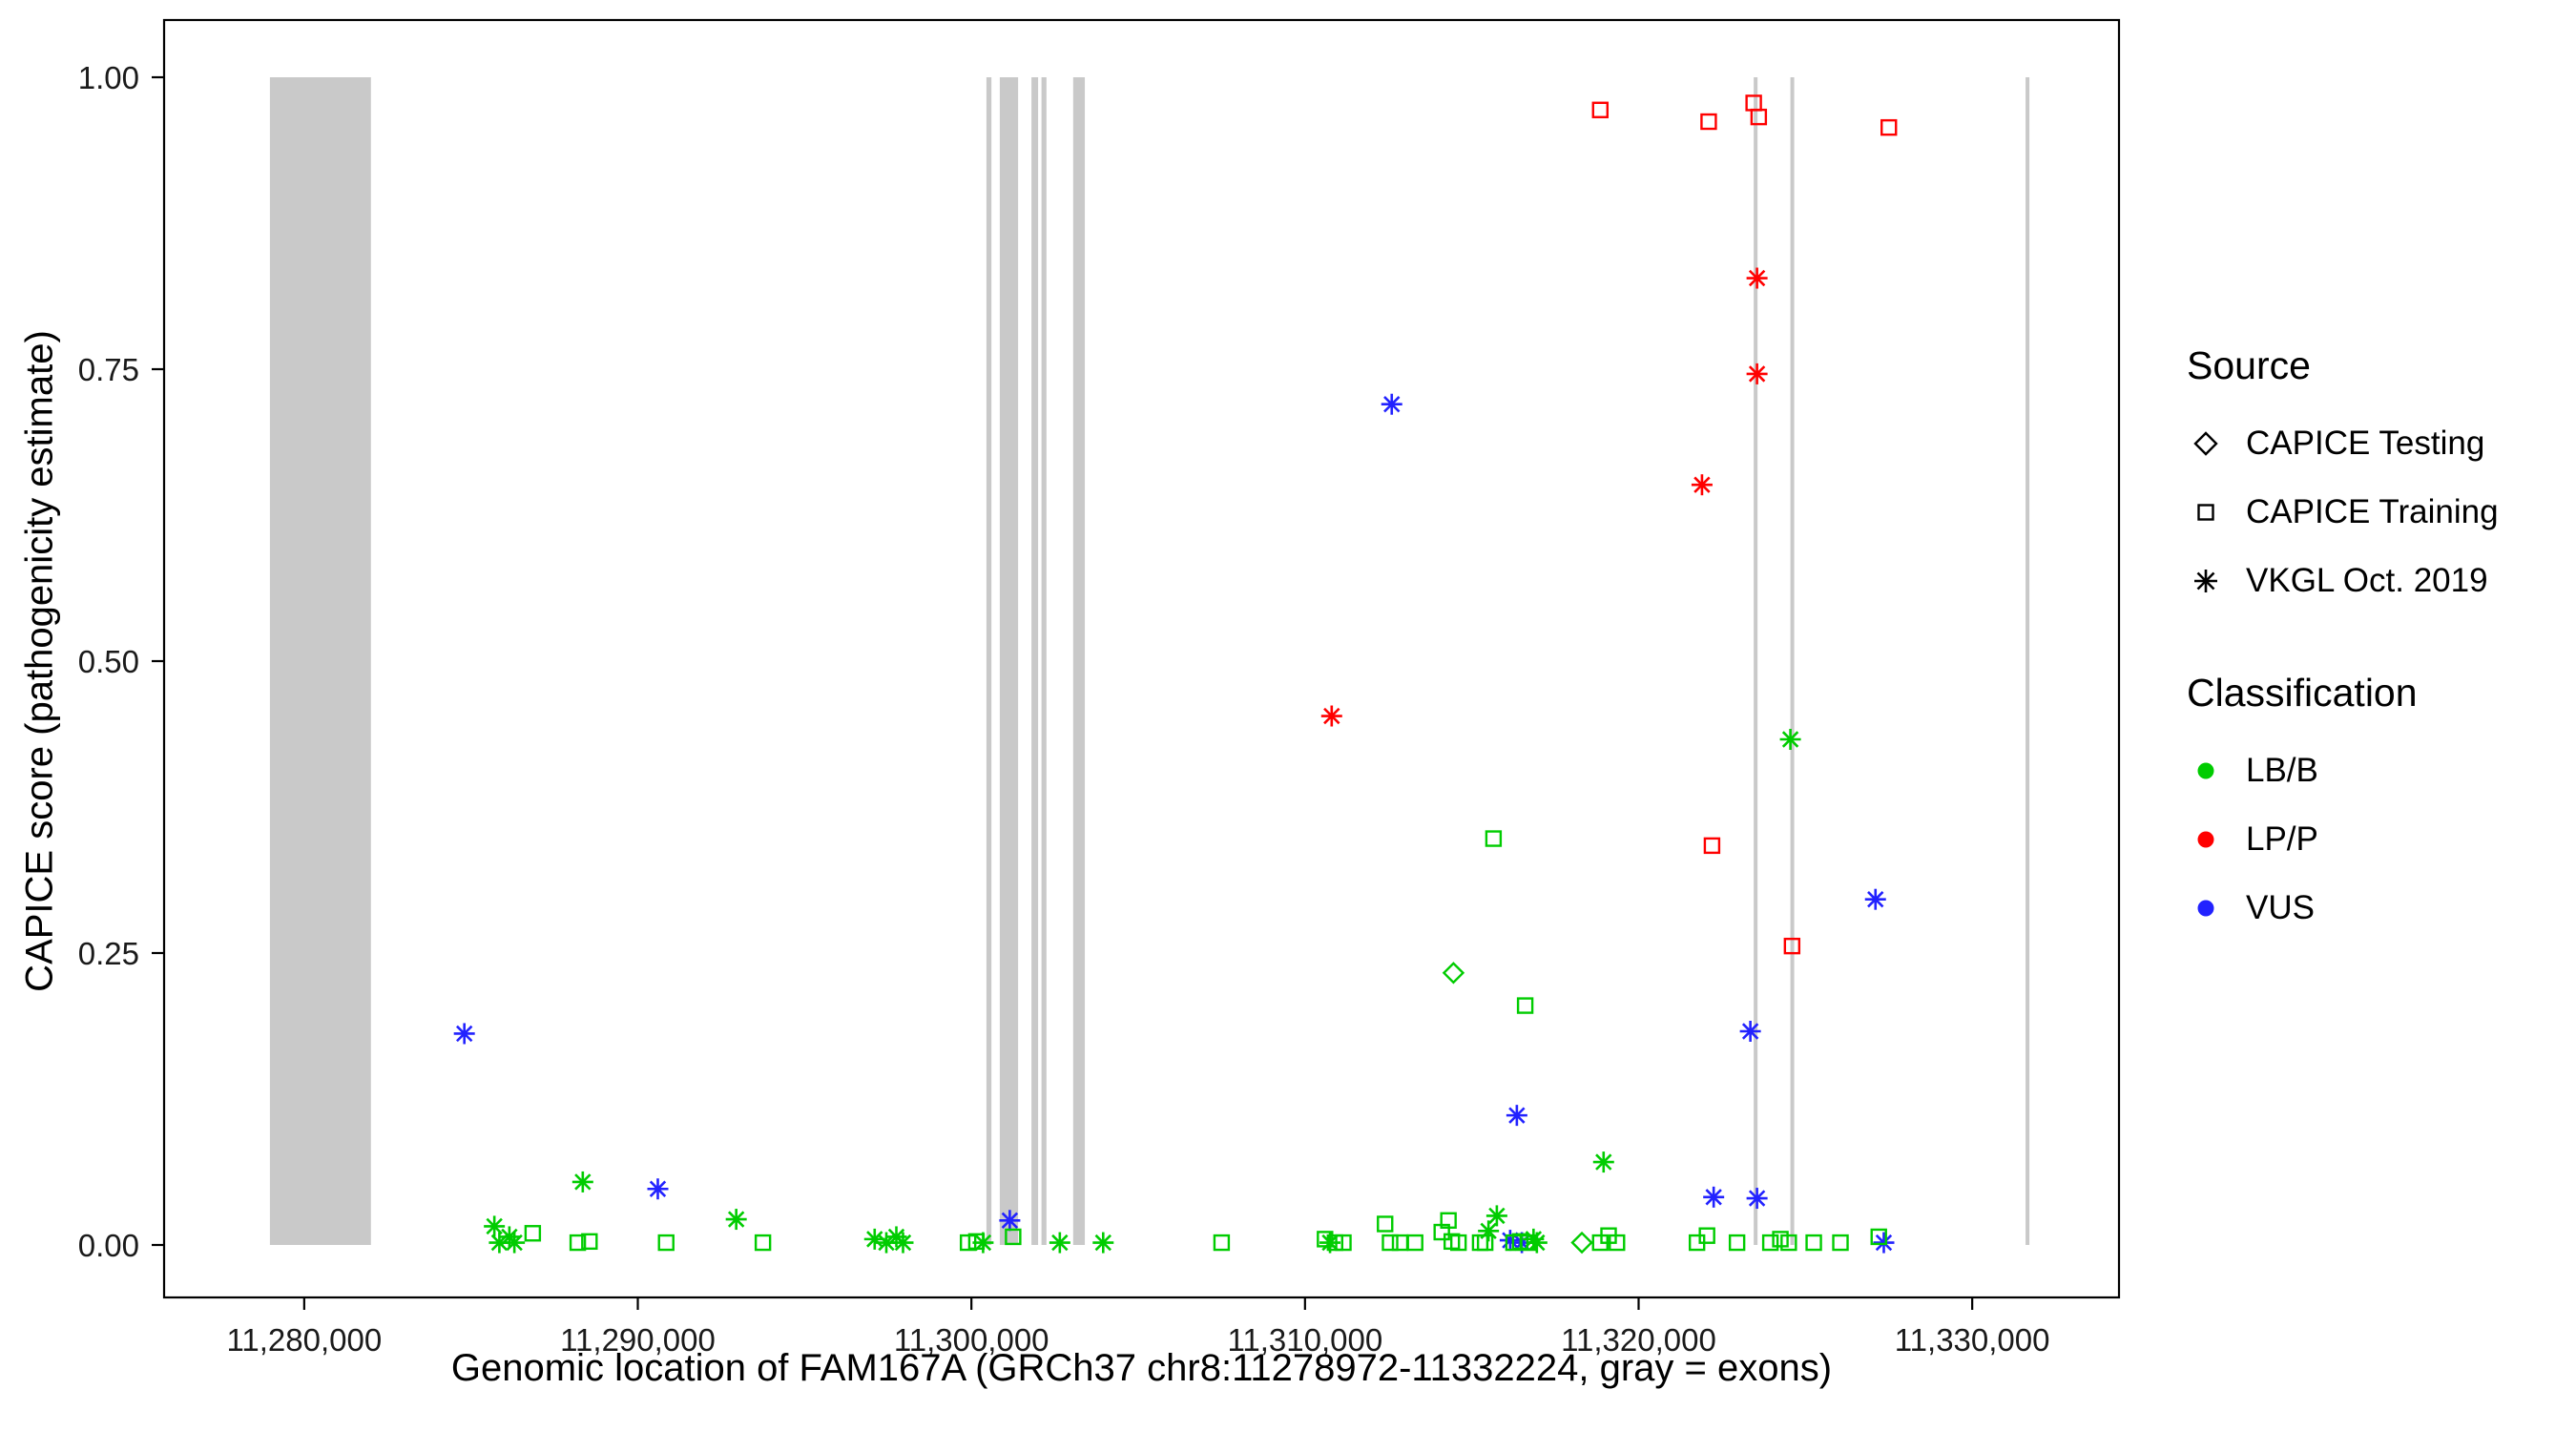  What do you see at coordinates (2367, 580) in the screenshot?
I see `legend-item-label: VKGL Oct. 2019` at bounding box center [2367, 580].